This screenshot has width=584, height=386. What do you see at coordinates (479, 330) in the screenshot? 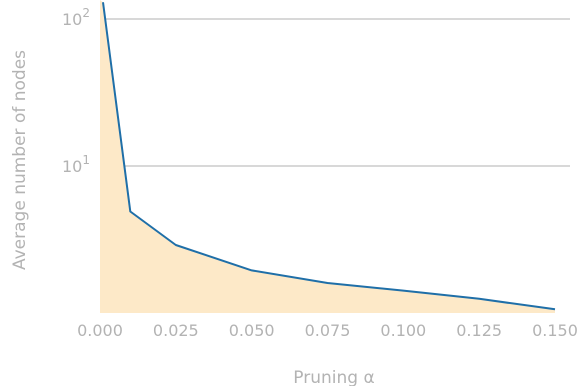
I see `x-tick-label: 0.125` at bounding box center [479, 330].